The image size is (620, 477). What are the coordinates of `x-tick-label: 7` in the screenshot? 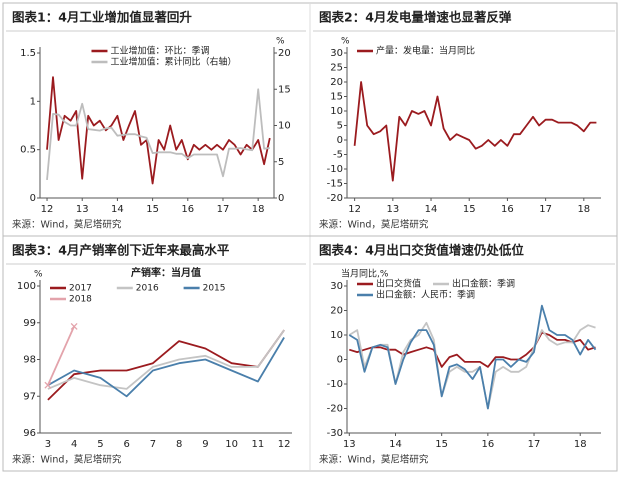 It's located at (153, 444).